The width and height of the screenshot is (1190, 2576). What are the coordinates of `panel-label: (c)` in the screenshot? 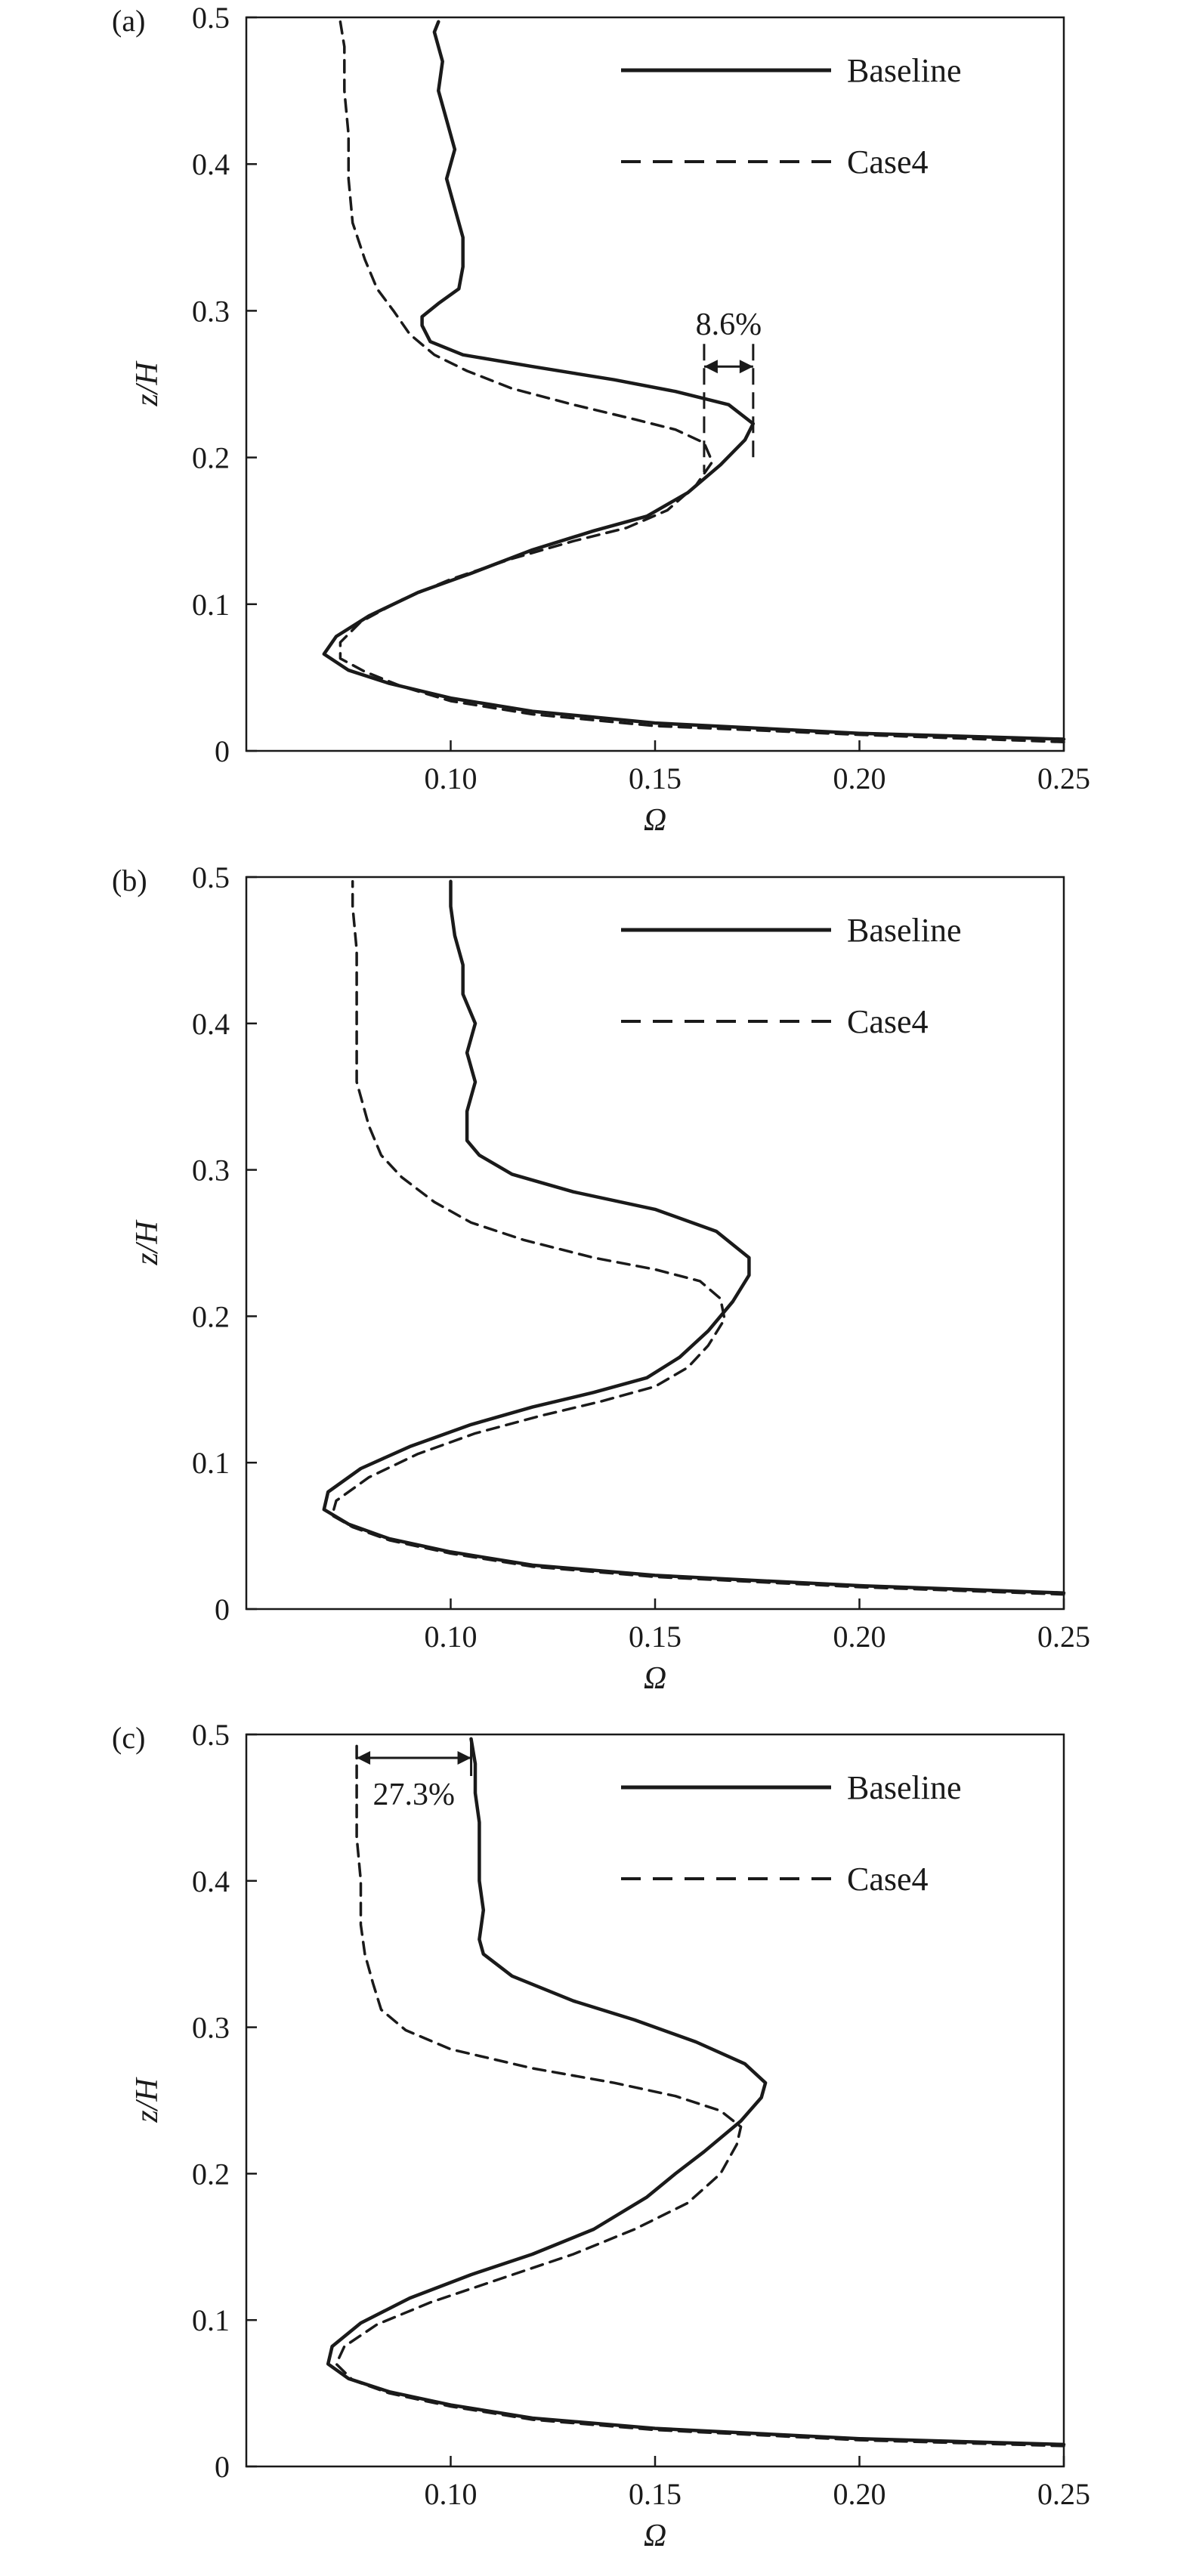 It's located at (128, 1738).